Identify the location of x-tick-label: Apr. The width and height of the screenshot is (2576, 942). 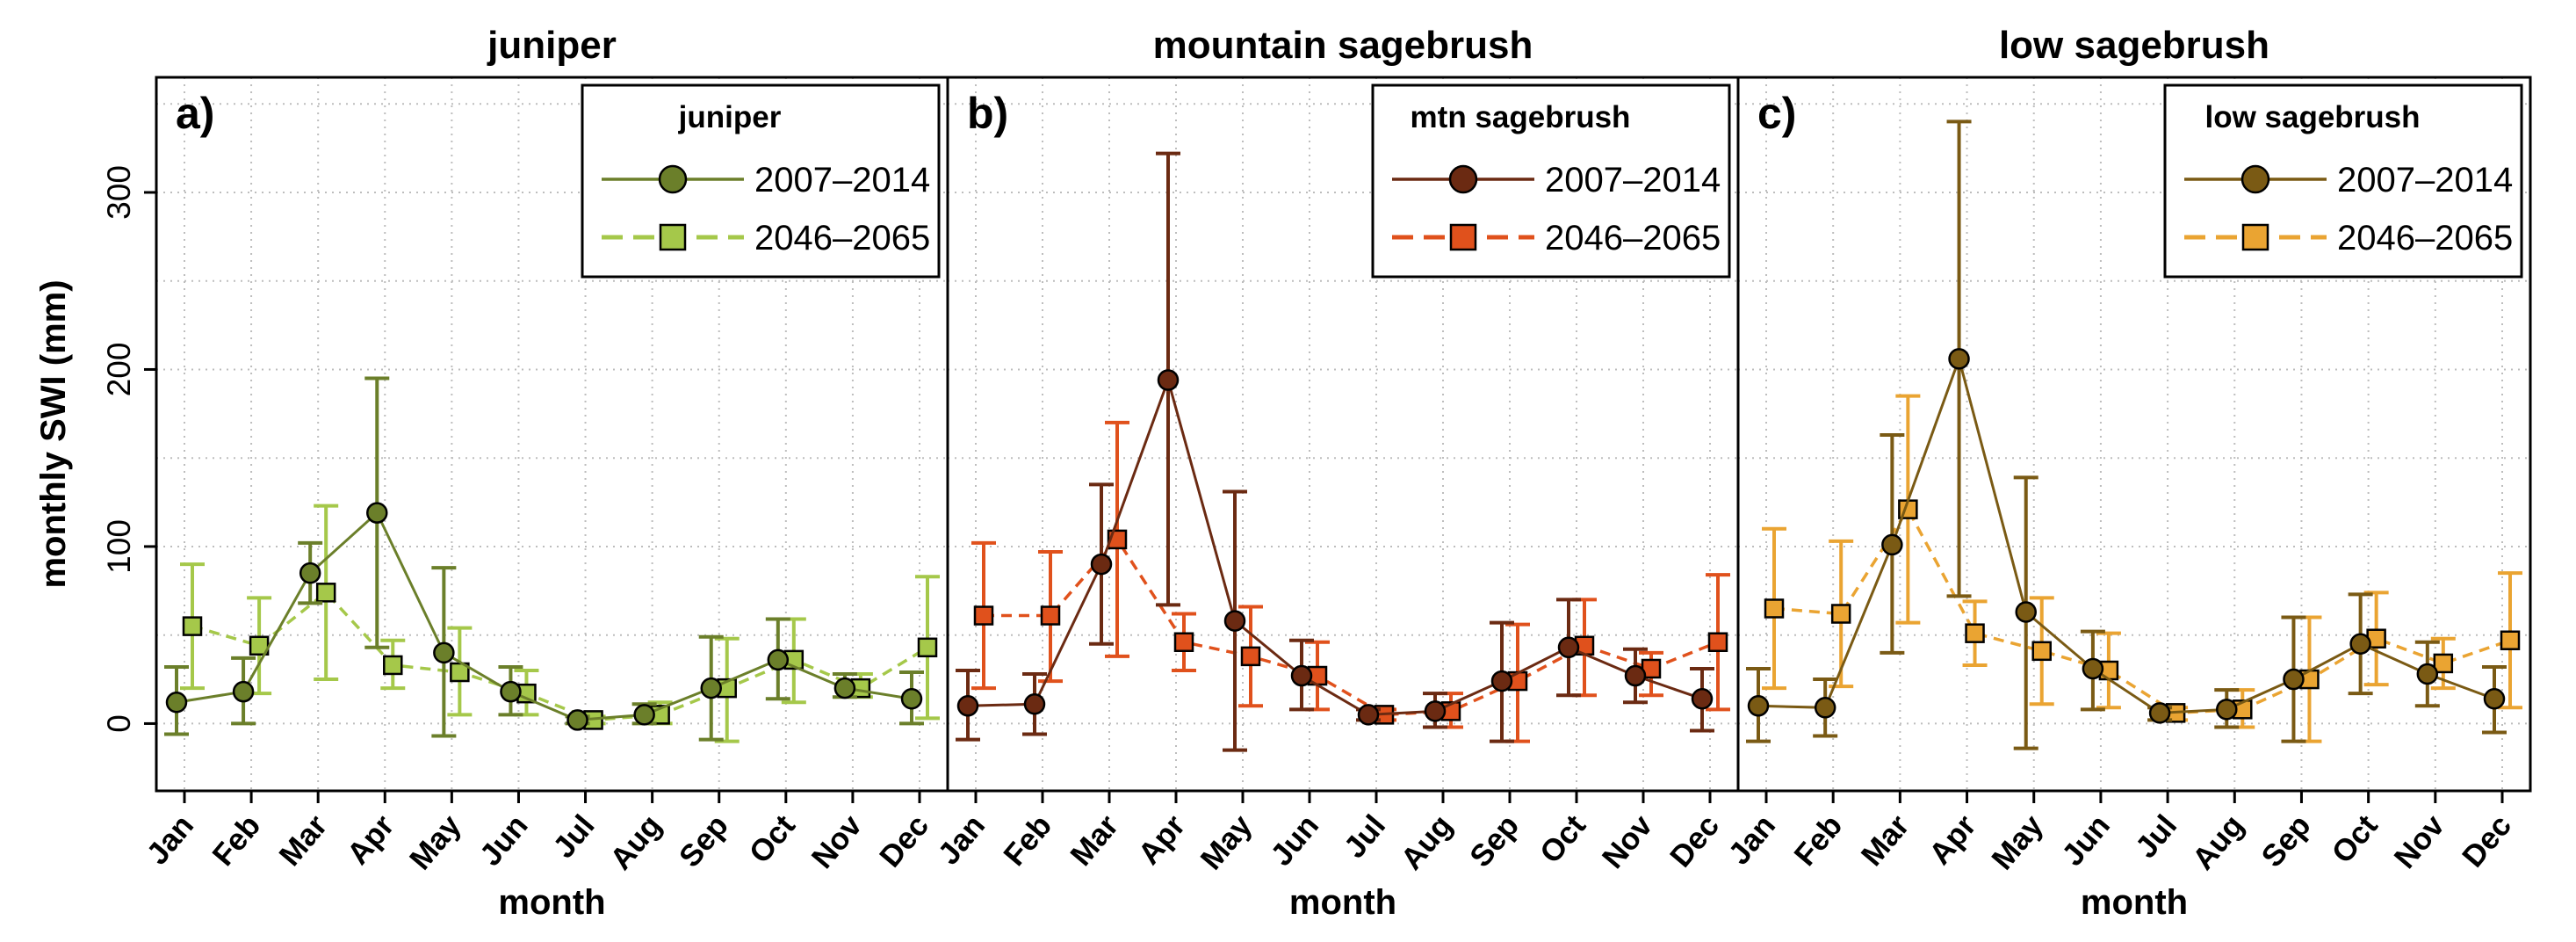
(371, 840).